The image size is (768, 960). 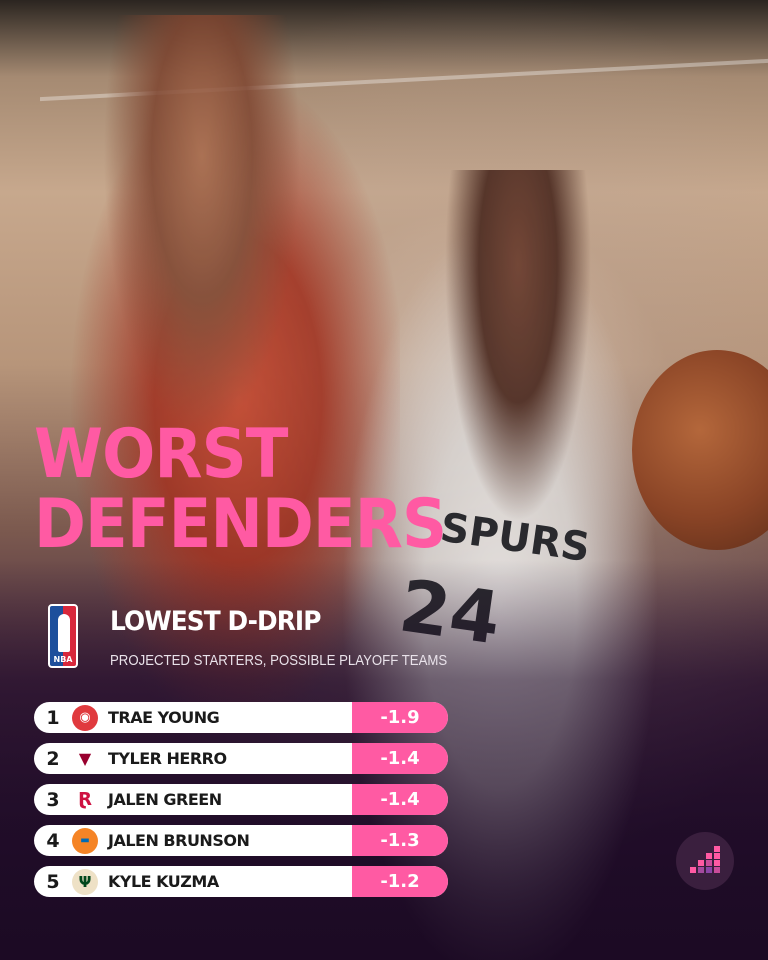 I want to click on hawks-logo-icon: ◉, so click(x=85, y=717).